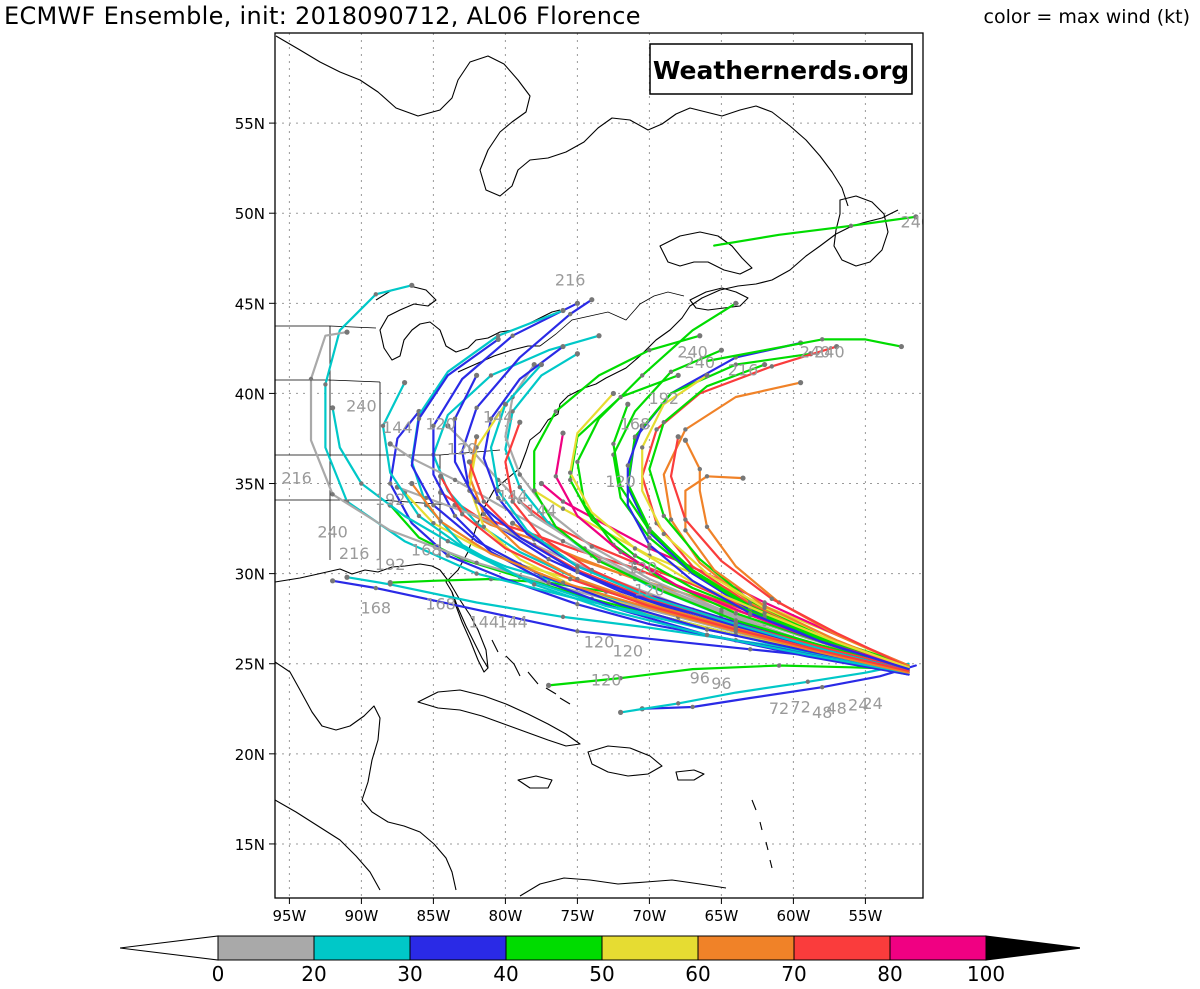 This screenshot has width=1200, height=989. I want to click on lat-tick-label: 20N, so click(250, 755).